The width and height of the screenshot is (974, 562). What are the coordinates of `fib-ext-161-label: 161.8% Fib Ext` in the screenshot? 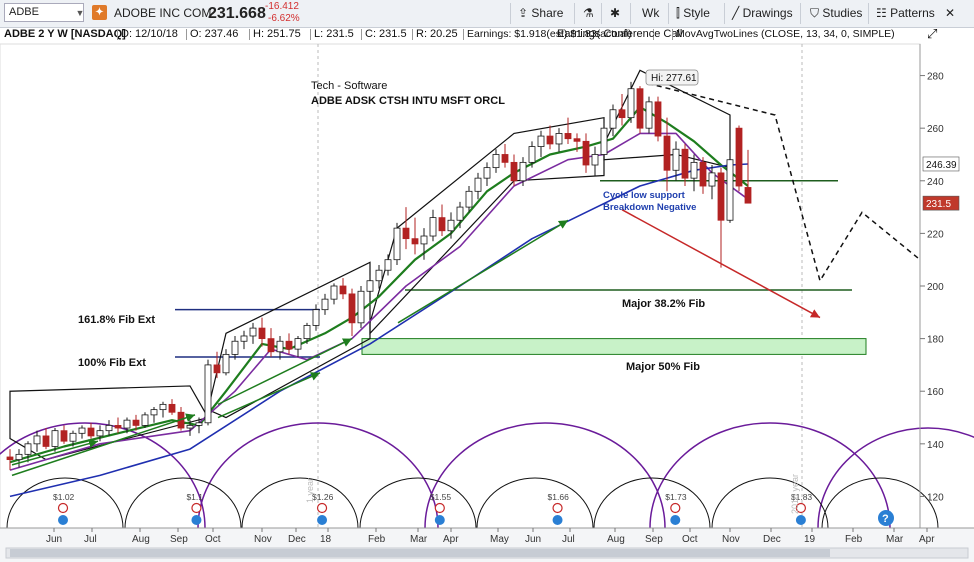 It's located at (116, 320).